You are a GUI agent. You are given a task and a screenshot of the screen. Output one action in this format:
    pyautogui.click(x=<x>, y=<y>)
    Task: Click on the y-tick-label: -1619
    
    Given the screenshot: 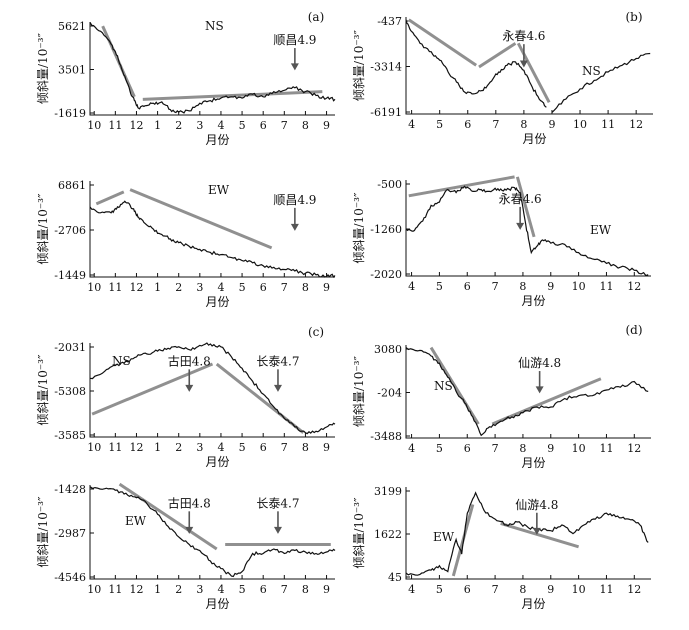 What is the action you would take?
    pyautogui.click(x=70, y=113)
    